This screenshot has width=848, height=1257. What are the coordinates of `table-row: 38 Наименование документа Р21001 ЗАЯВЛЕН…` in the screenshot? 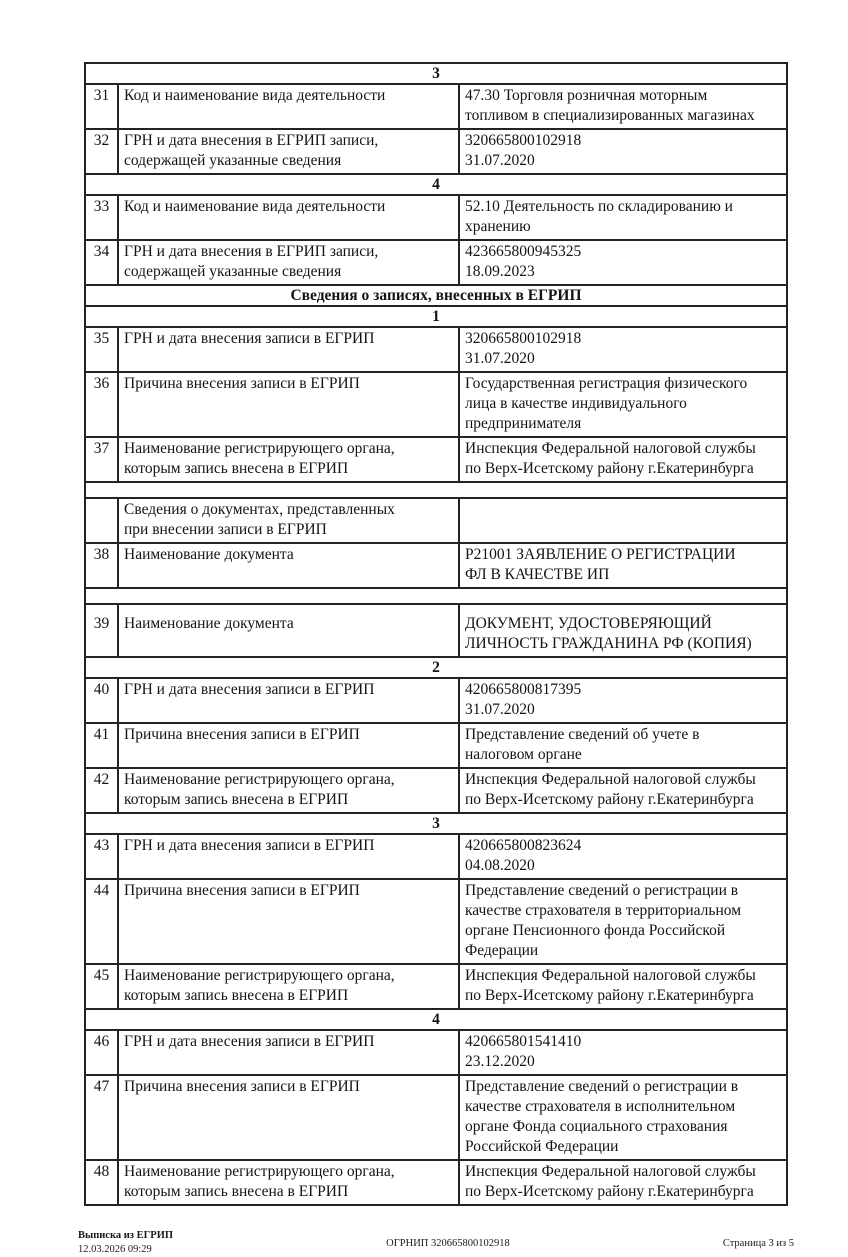 It's located at (436, 565).